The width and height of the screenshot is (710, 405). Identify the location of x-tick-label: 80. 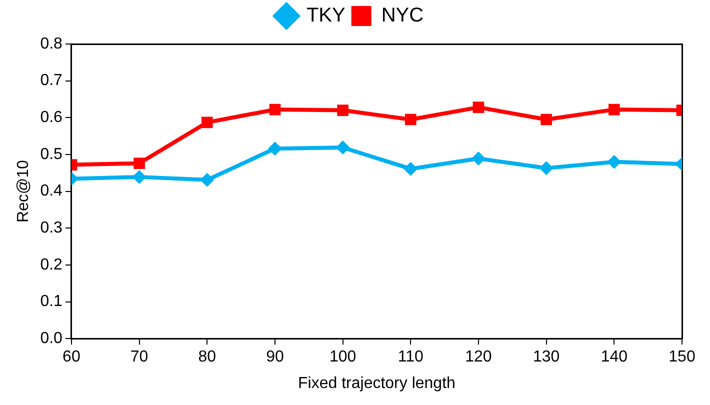
(207, 357).